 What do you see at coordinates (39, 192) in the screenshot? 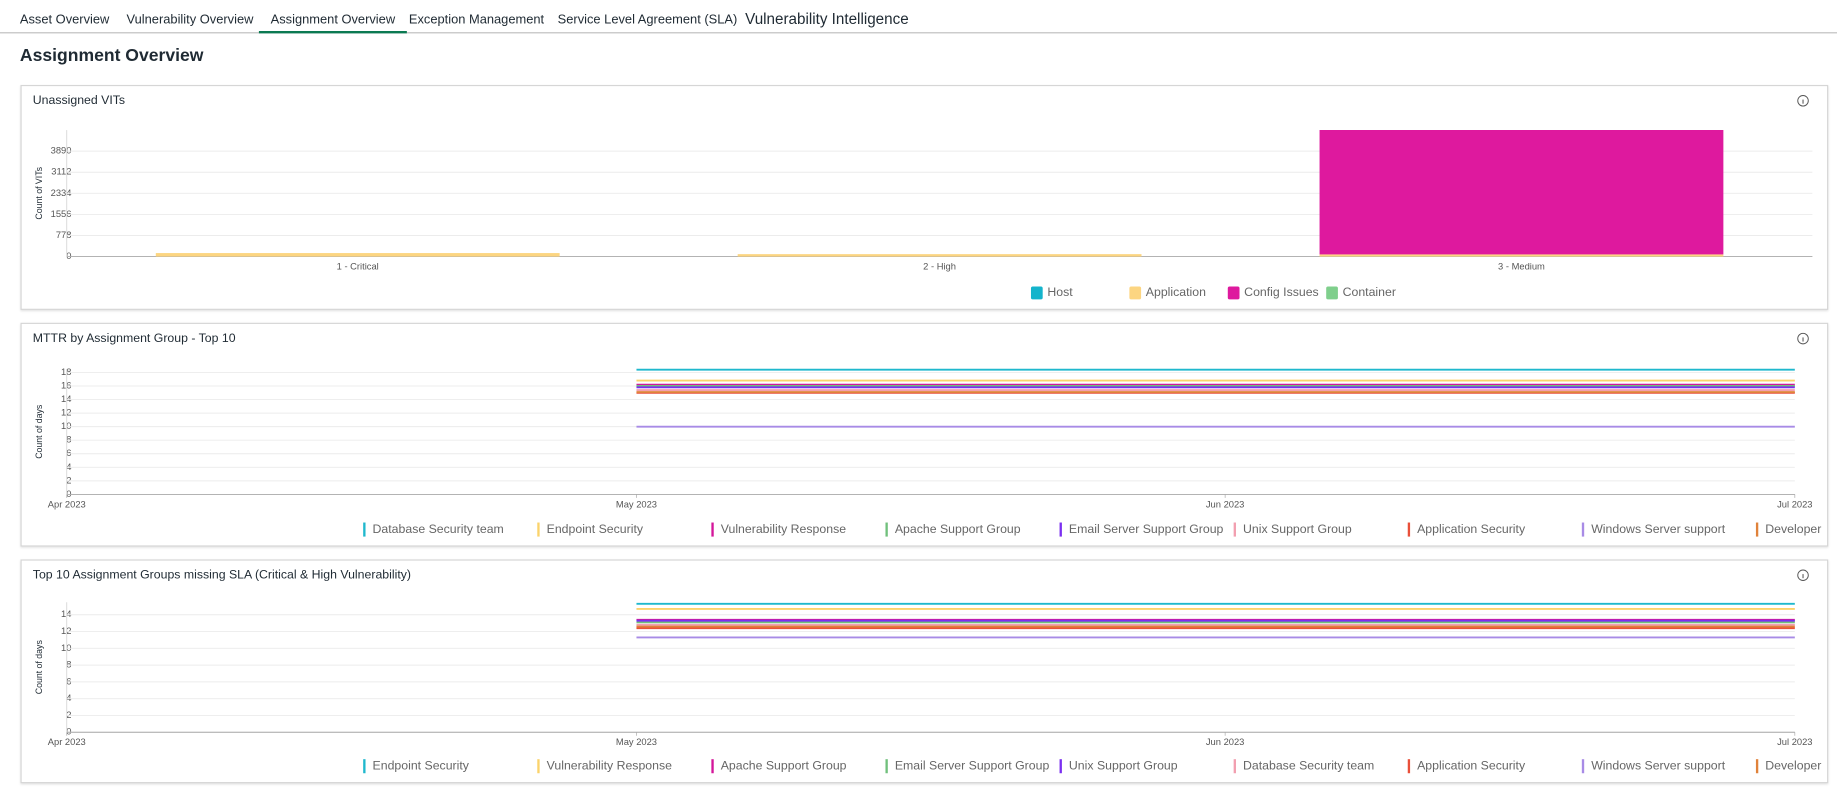
I see `y-axis-title: Count of VITs` at bounding box center [39, 192].